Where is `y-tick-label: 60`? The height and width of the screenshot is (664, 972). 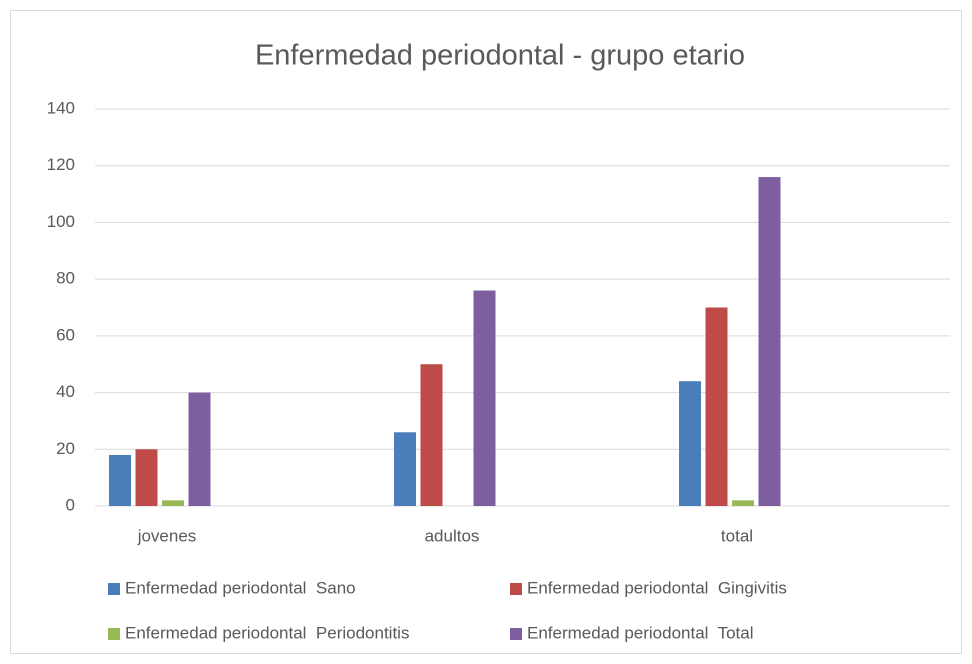
y-tick-label: 60 is located at coordinates (65, 334).